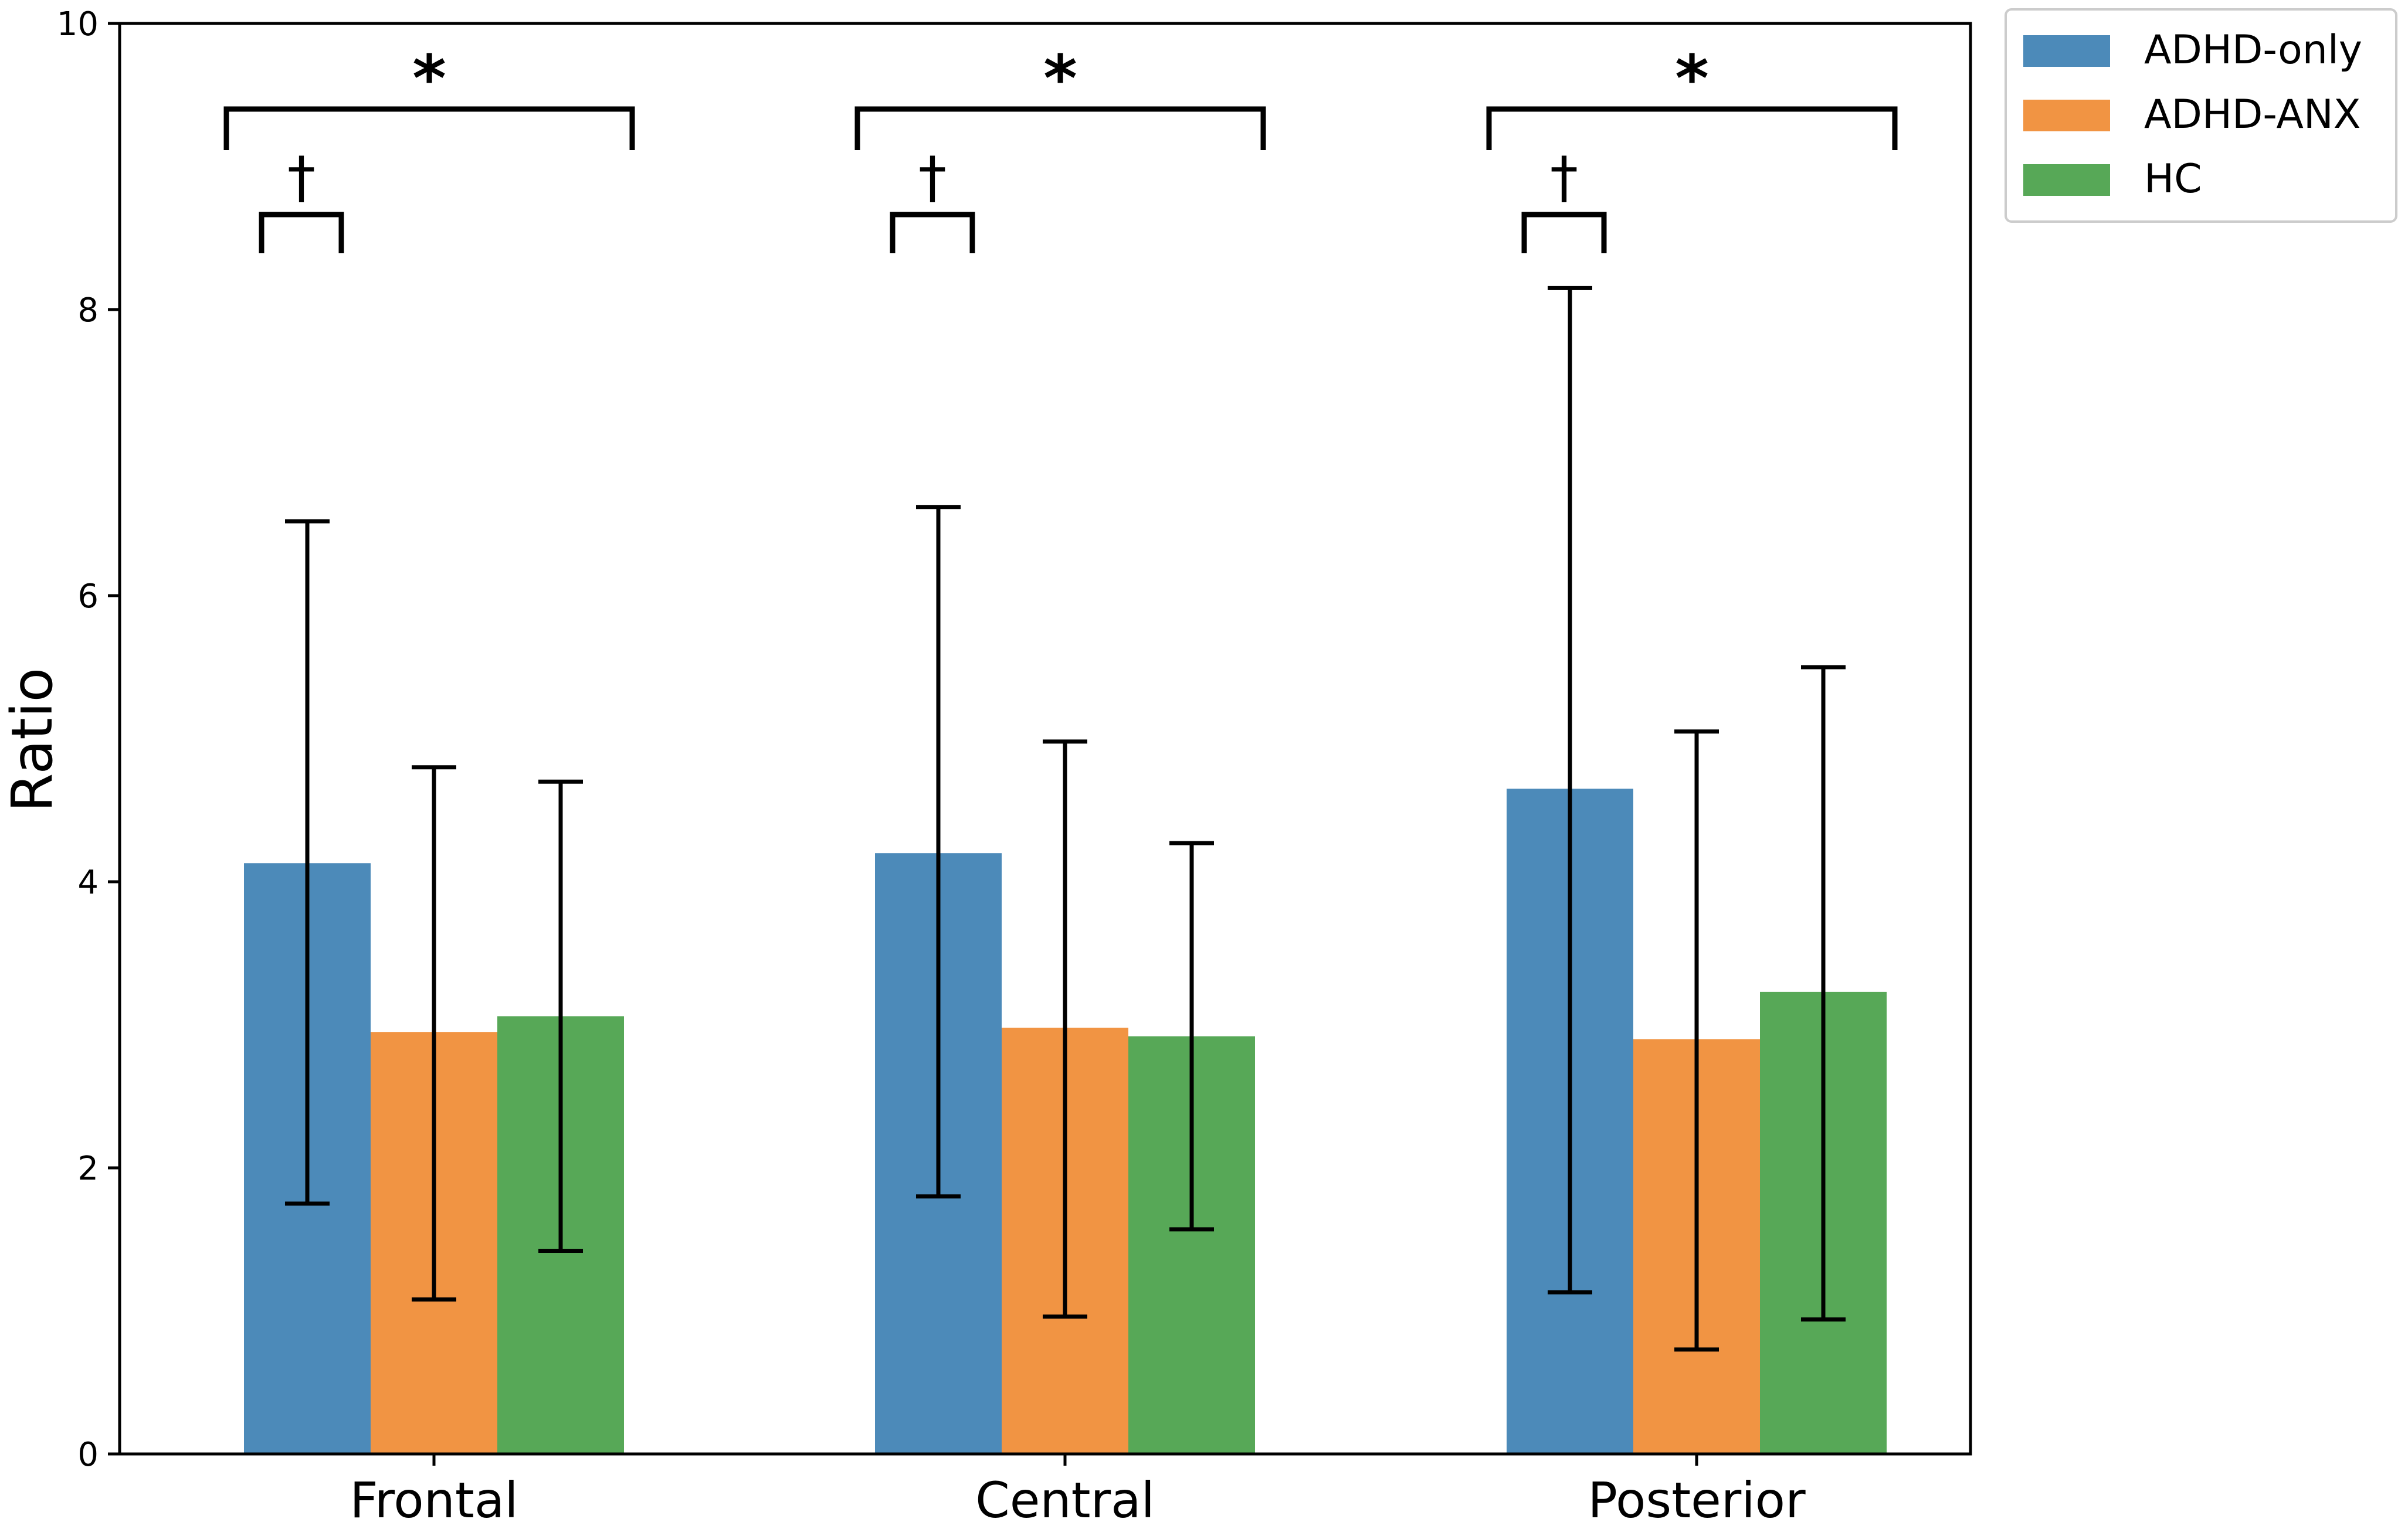 This screenshot has height=1529, width=2408. Describe the element at coordinates (434, 1500) in the screenshot. I see `x-tick-label-Frontal: Frontal` at that location.